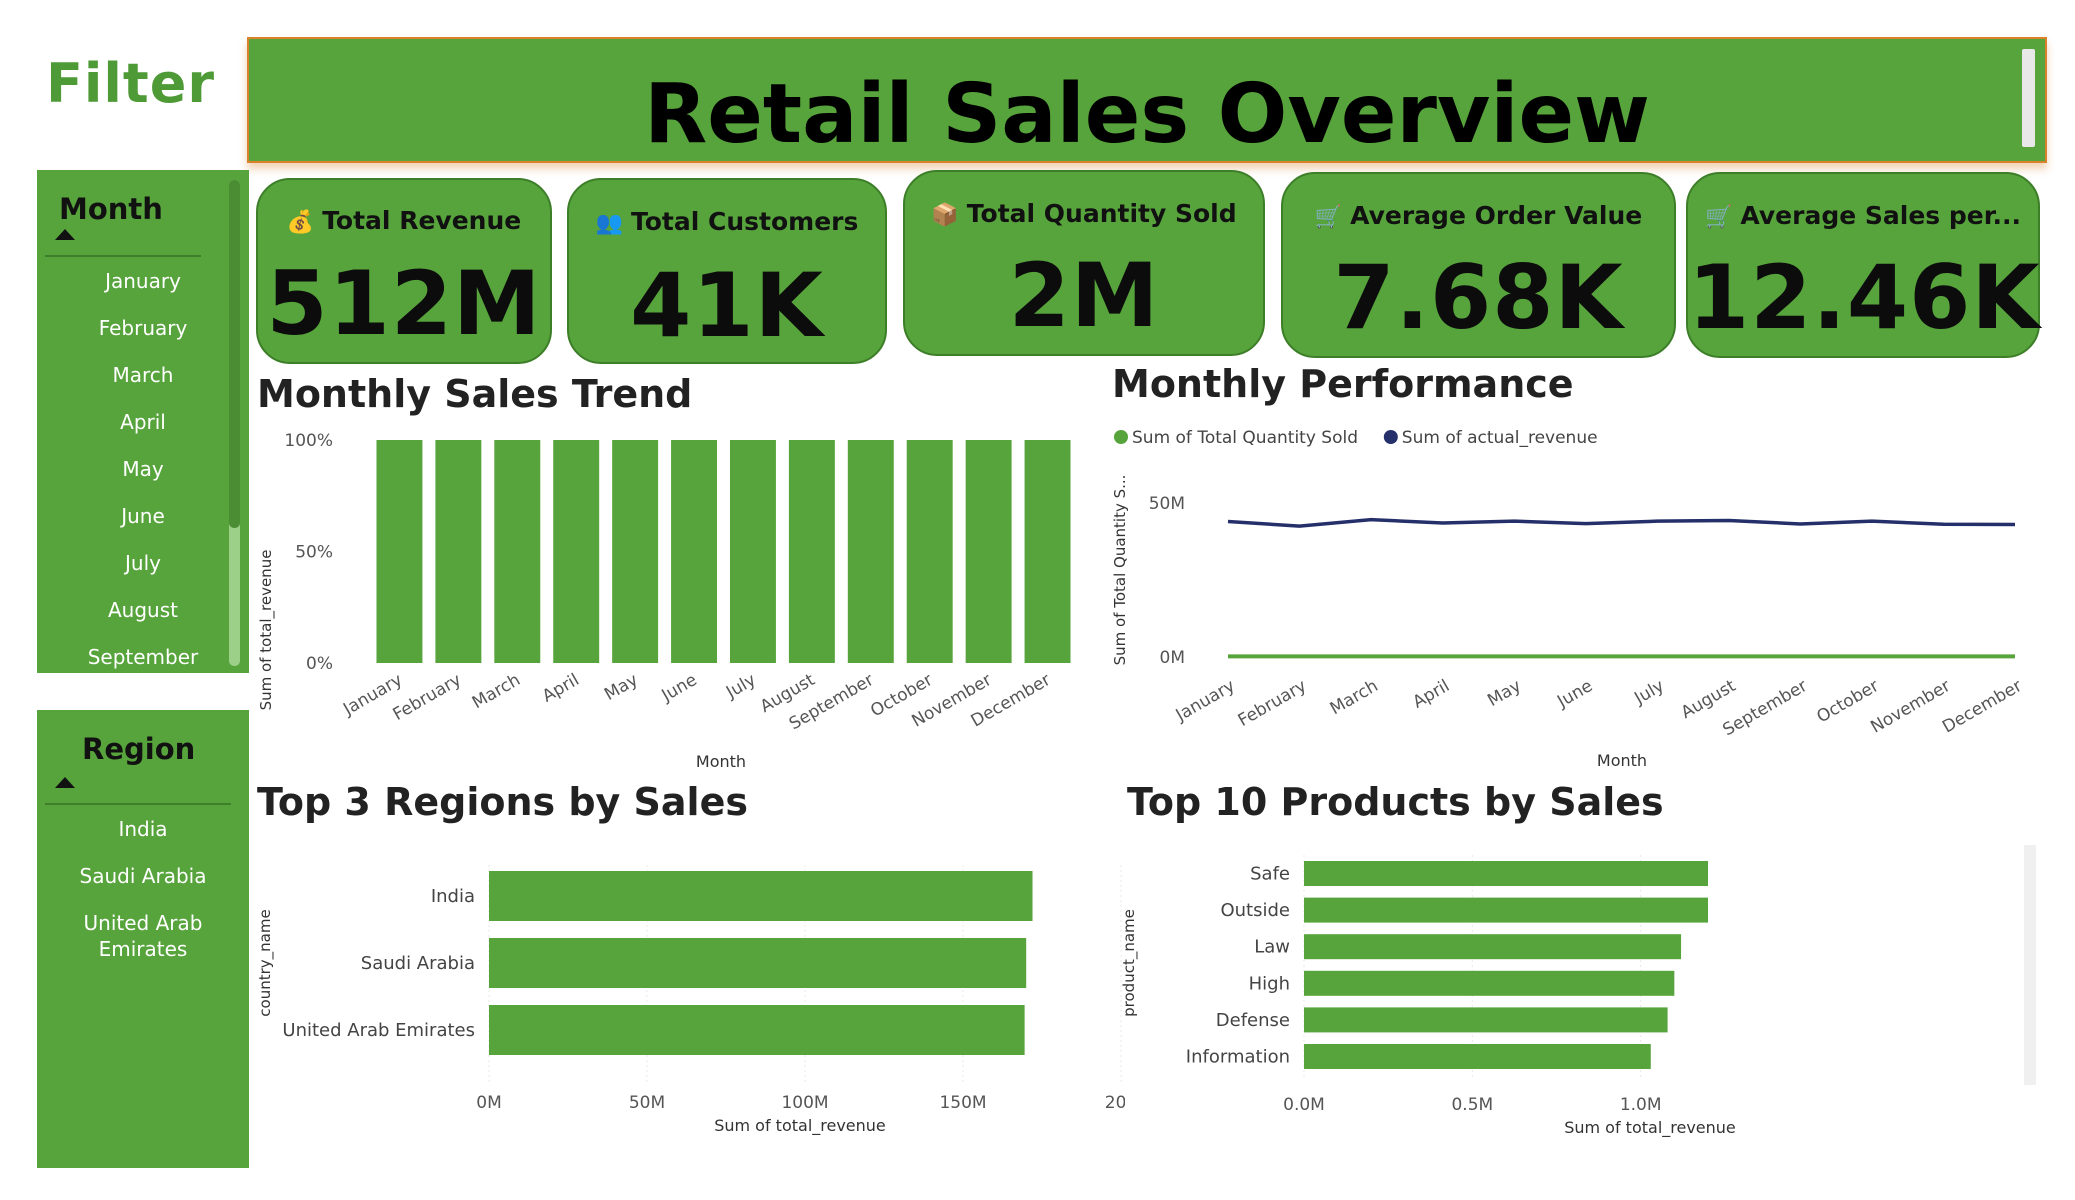  I want to click on x-tick-label: December, so click(1982, 706).